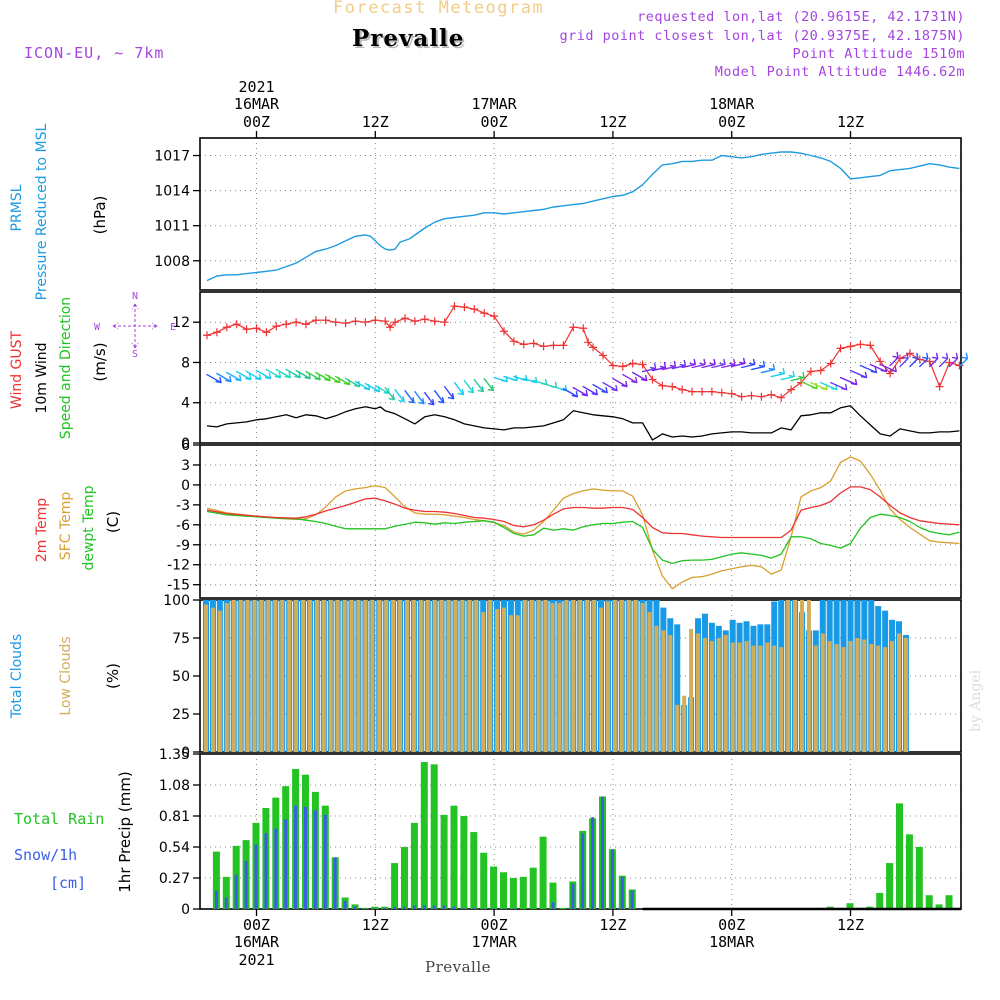 The width and height of the screenshot is (1000, 1000). Describe the element at coordinates (174, 879) in the screenshot. I see `precip-ytick-label: 0.27` at that location.